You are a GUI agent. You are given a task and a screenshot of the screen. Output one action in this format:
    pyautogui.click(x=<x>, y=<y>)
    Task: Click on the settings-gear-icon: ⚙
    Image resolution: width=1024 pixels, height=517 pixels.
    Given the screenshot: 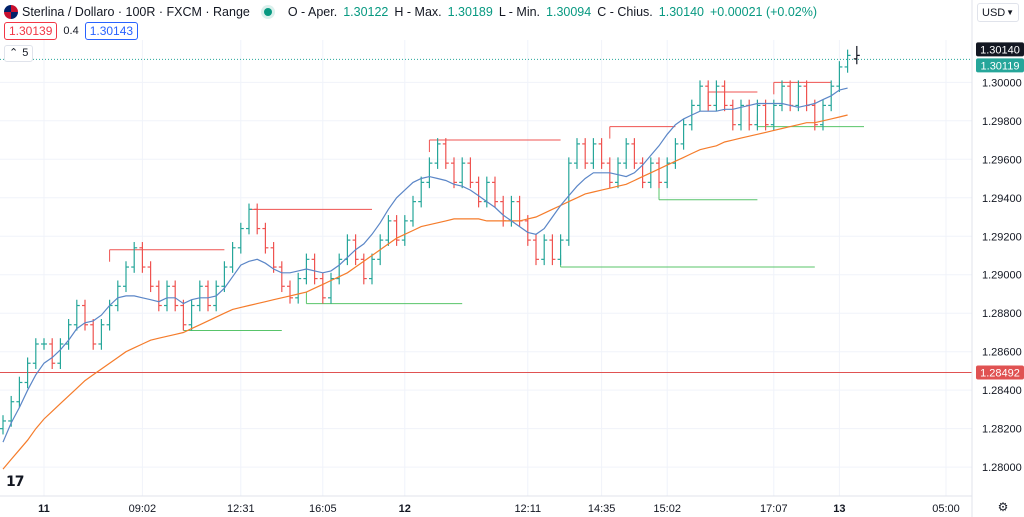 What is the action you would take?
    pyautogui.click(x=1003, y=507)
    